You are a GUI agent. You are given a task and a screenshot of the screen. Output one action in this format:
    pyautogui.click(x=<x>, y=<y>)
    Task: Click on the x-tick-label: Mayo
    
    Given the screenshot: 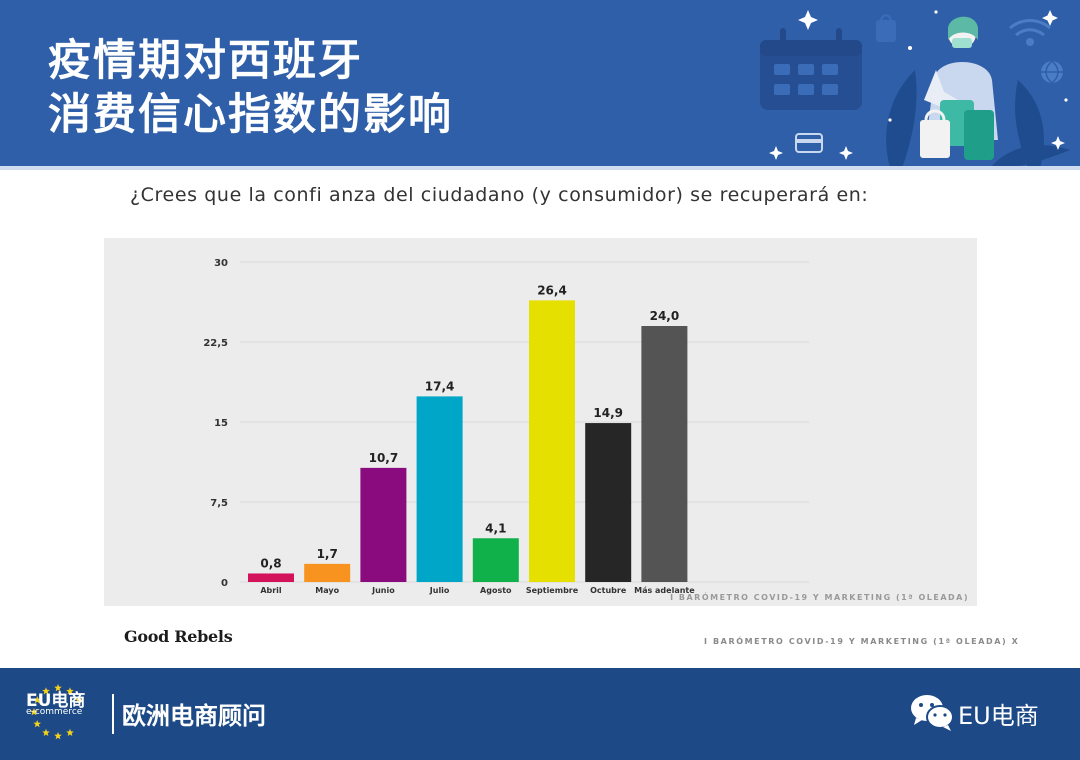 What is the action you would take?
    pyautogui.click(x=327, y=590)
    